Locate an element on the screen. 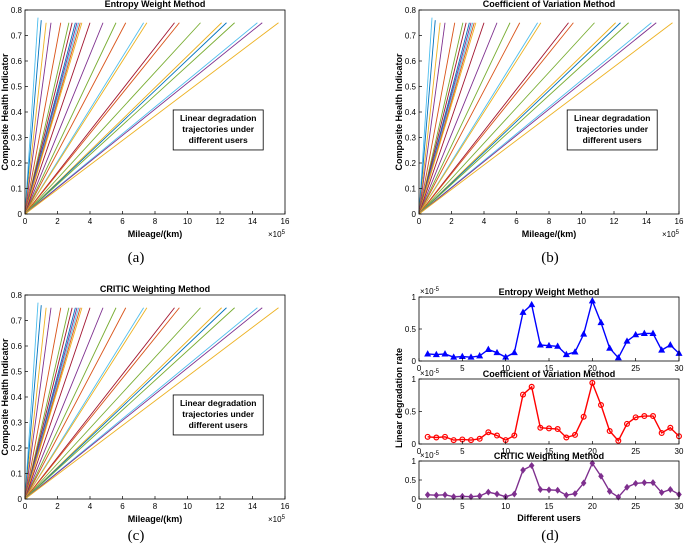  panel-b-xlabel: Mileage/(km) is located at coordinates (549, 234).